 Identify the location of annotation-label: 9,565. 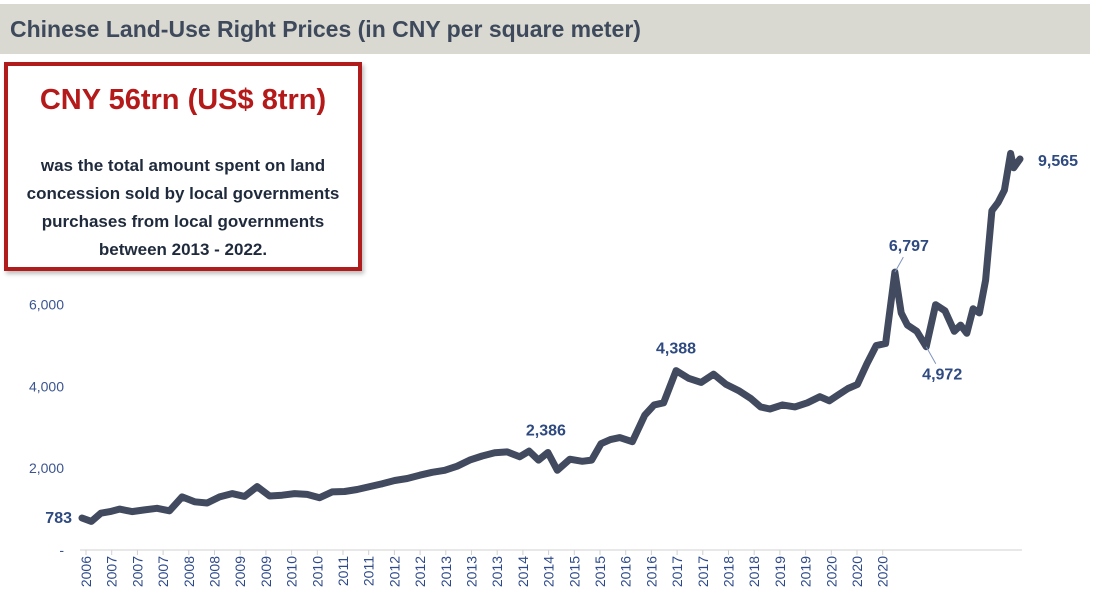
(1058, 161).